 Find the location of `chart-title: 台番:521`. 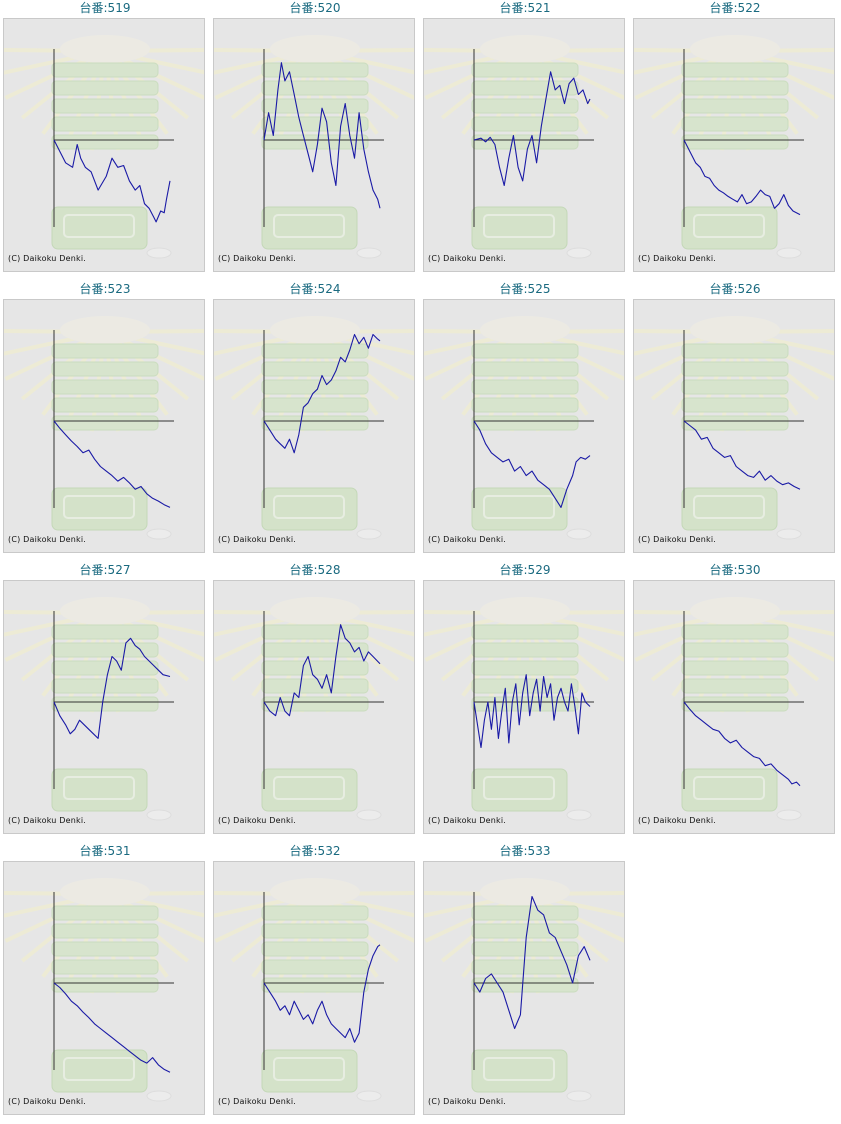

chart-title: 台番:521 is located at coordinates (525, 8).